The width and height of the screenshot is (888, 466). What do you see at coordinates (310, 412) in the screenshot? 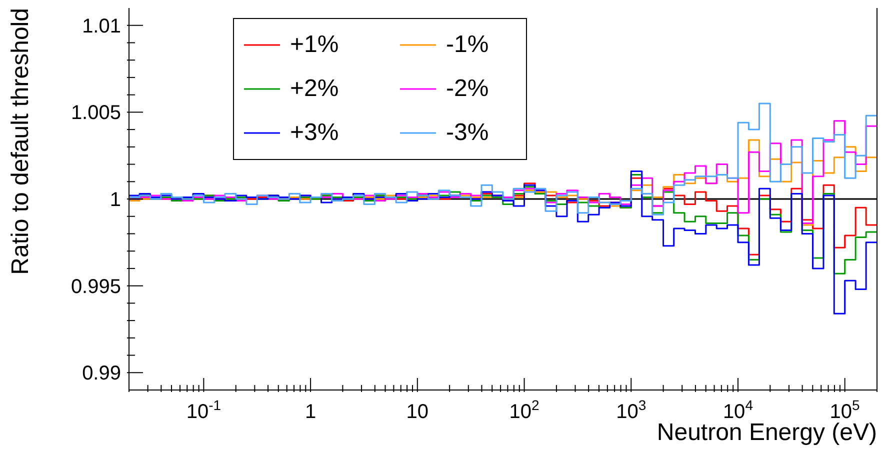
I see `x-tick-label: 1` at bounding box center [310, 412].